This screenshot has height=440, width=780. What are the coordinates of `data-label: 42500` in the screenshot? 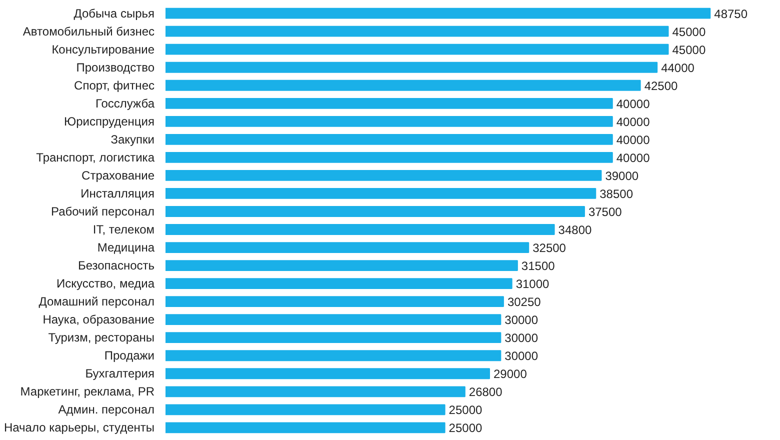 It's located at (661, 85).